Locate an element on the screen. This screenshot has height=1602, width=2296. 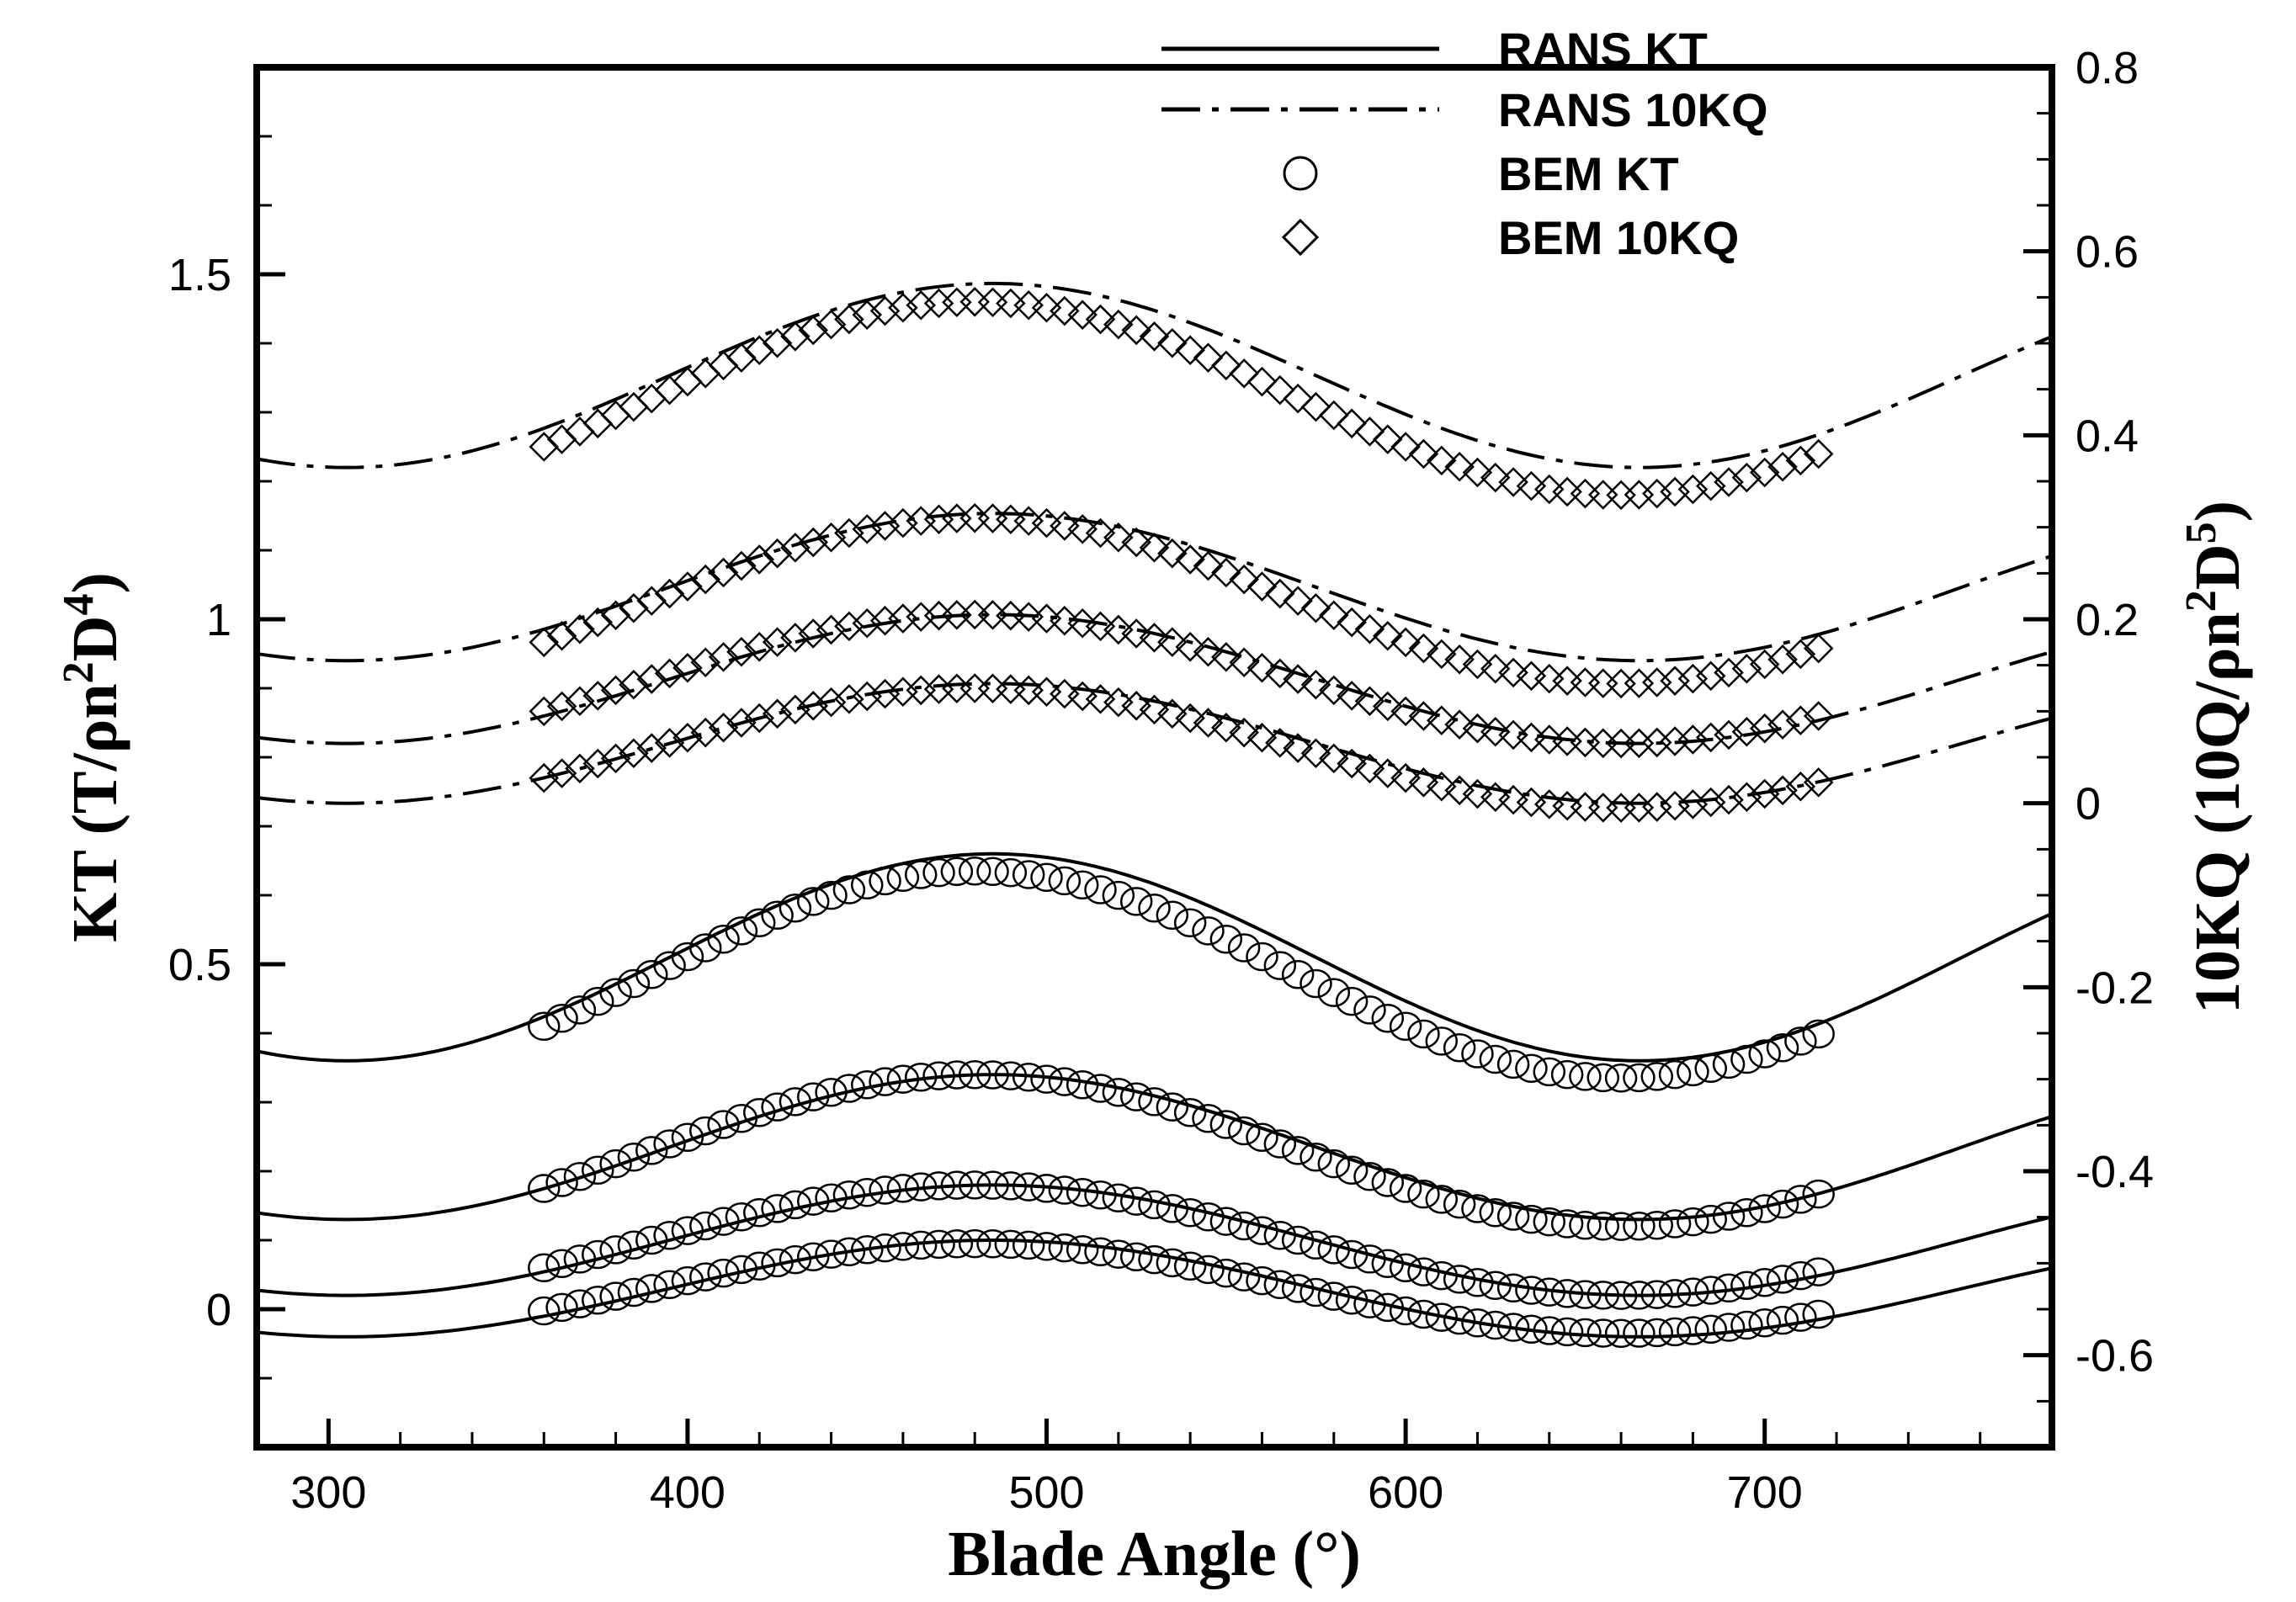
y-right-tick-label: 0 is located at coordinates (2088, 804).